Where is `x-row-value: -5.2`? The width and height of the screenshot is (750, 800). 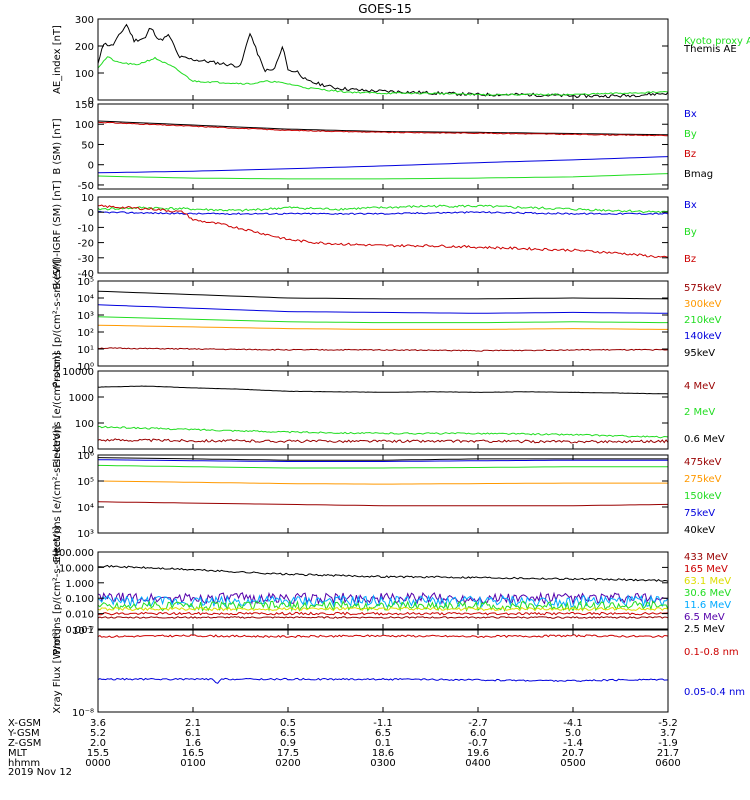 x-row-value: -5.2 is located at coordinates (668, 723).